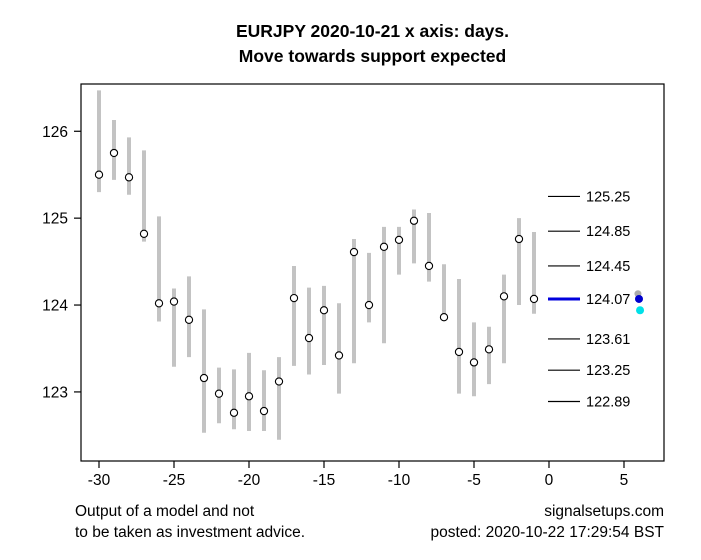 The height and width of the screenshot is (560, 701). I want to click on level-label: 122.89, so click(608, 402).